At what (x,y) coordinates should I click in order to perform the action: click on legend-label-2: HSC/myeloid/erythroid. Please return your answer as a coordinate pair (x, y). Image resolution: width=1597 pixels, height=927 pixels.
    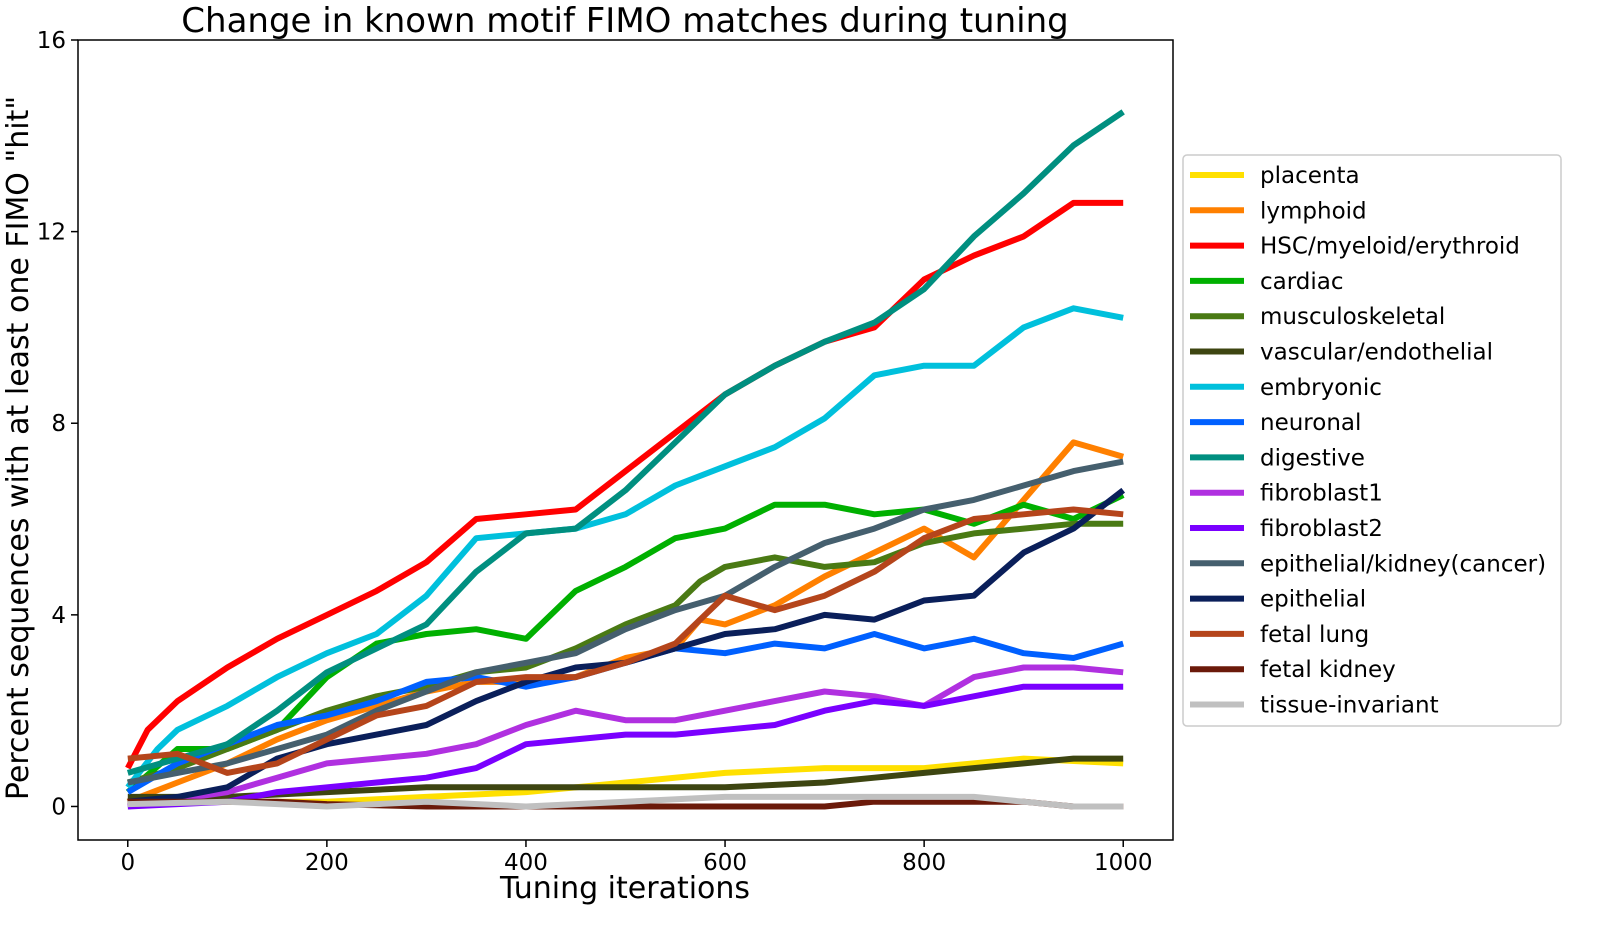
    Looking at the image, I should click on (1390, 247).